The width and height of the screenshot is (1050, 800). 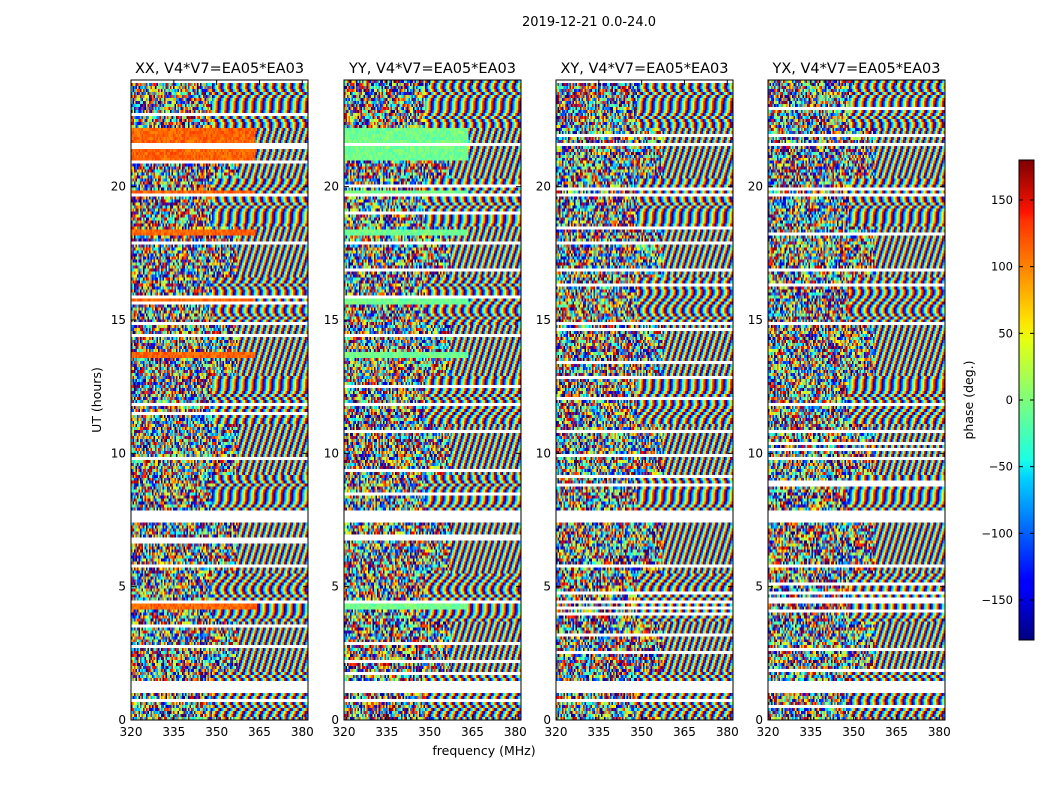 I want to click on colorbar-tick-label: 0, so click(x=1009, y=400).